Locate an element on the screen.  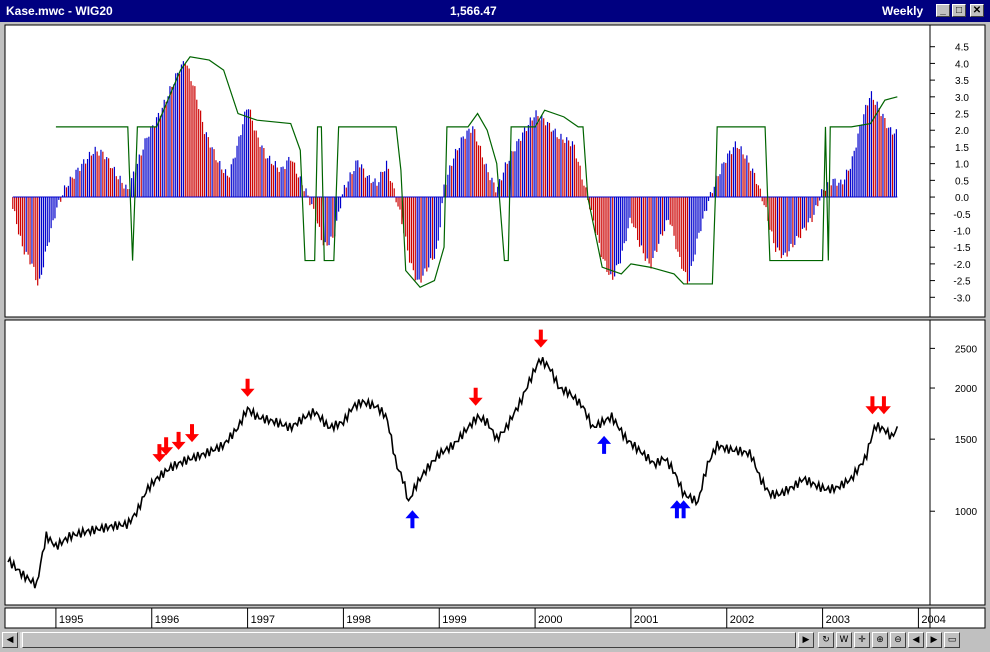
horizontal-scrollbar: ◀ ▶ ↻ W ✛ ⊕ ⊖ ◀ ▶ ▭ is located at coordinates (495, 641).